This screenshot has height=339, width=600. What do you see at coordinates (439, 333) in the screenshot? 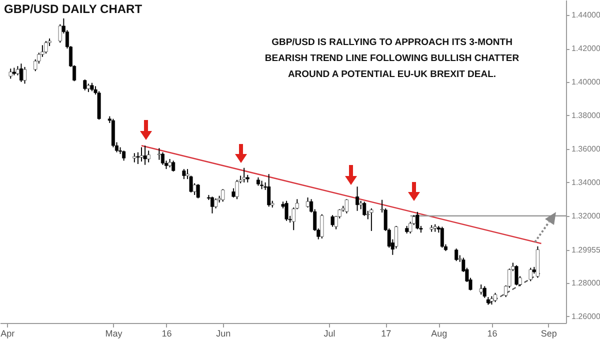
I see `x-tick-label: Aug` at bounding box center [439, 333].